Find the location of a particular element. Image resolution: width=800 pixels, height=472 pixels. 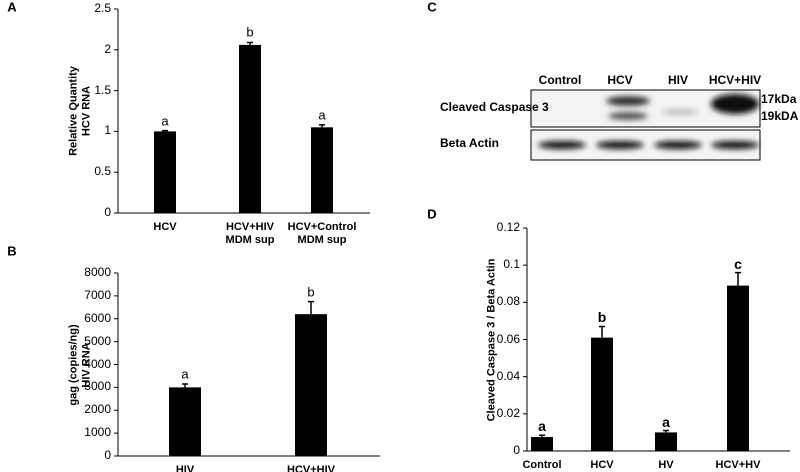

y-tick-label: 0.5 is located at coordinates (102, 171).